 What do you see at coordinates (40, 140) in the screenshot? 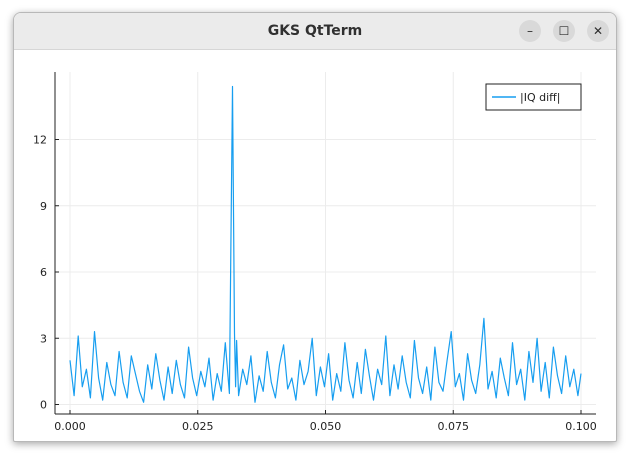
I see `y-tick-label: 12` at bounding box center [40, 140].